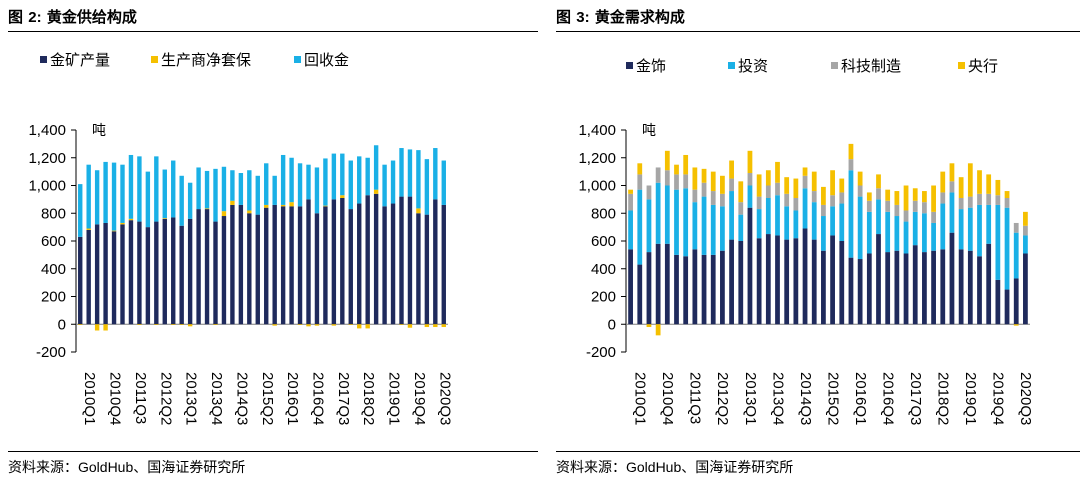 Image resolution: width=1080 pixels, height=482 pixels. What do you see at coordinates (126, 467) in the screenshot?
I see `figure-2-source: 资料来源：GoldHub、国海证券研究所` at bounding box center [126, 467].